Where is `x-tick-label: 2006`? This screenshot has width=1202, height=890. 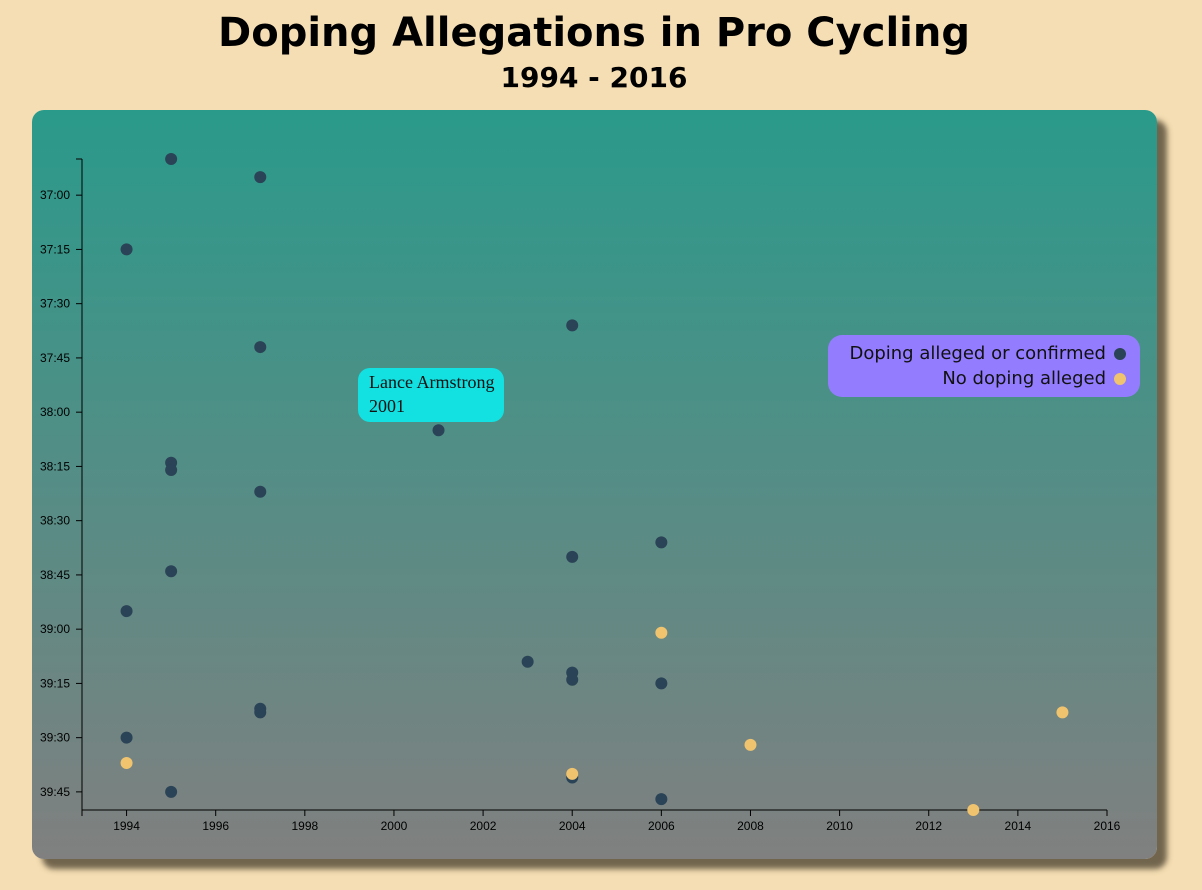
x-tick-label: 2006 is located at coordinates (661, 826).